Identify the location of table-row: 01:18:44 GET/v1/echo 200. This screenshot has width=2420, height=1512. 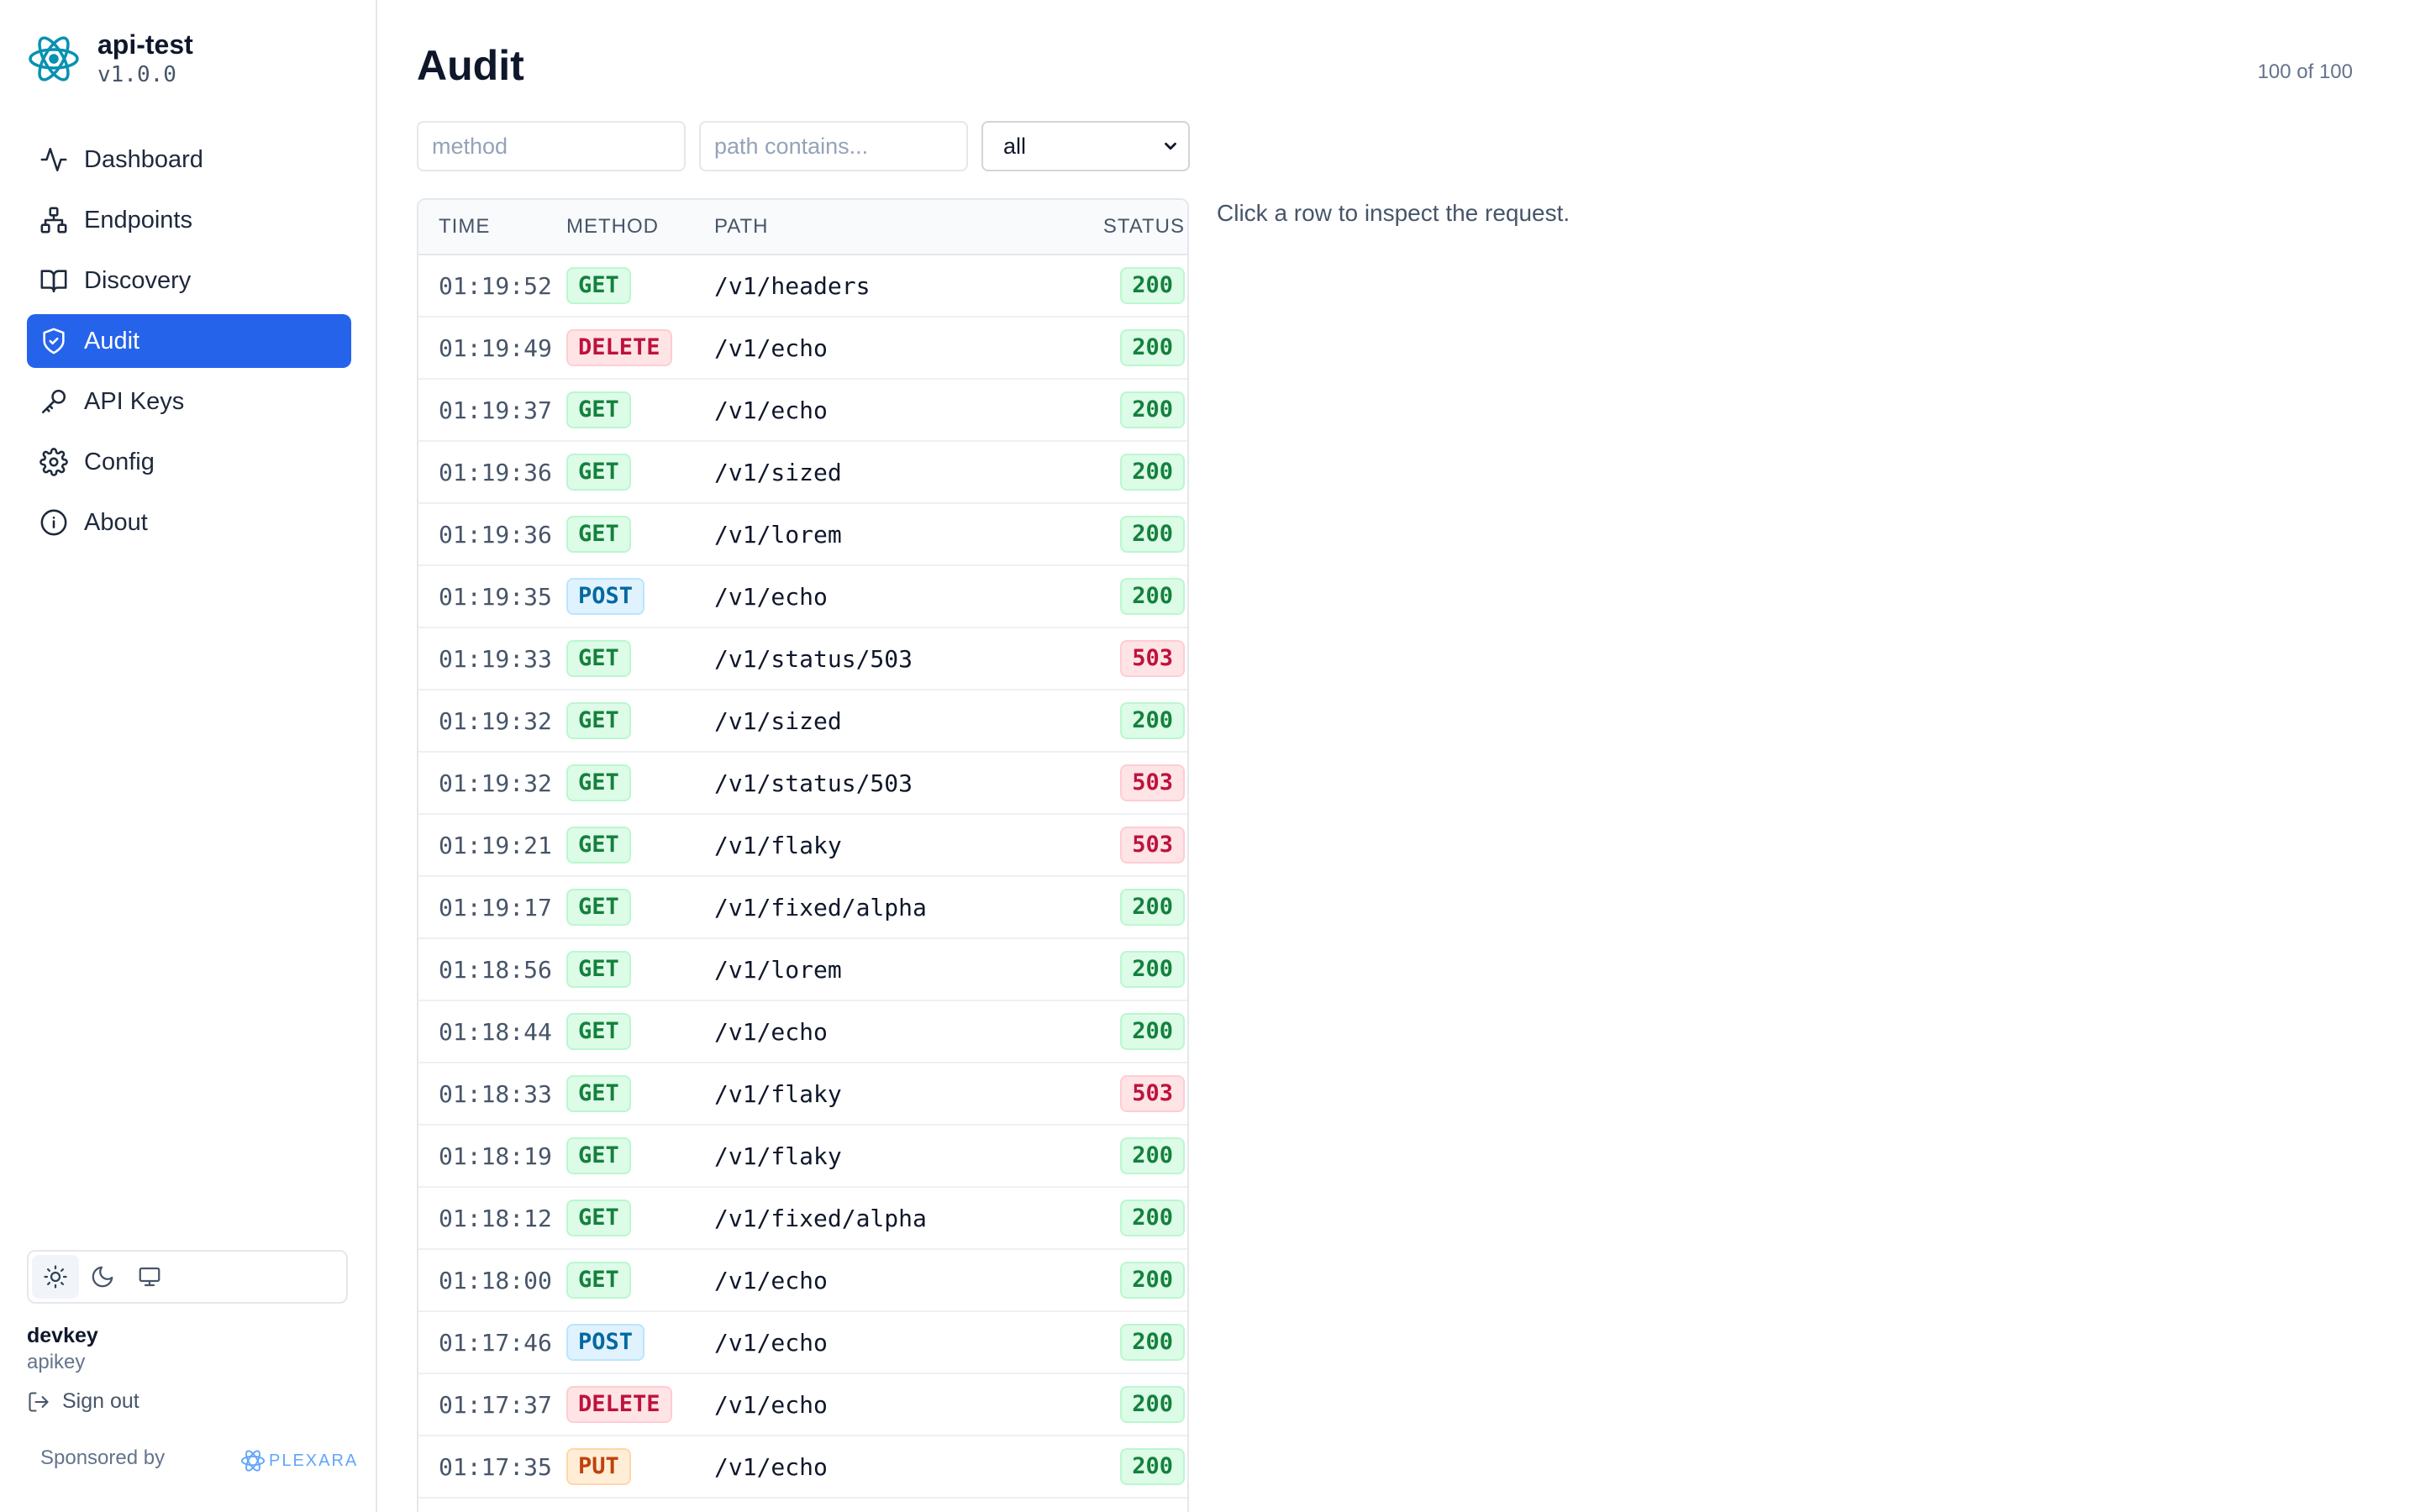
(802, 1032).